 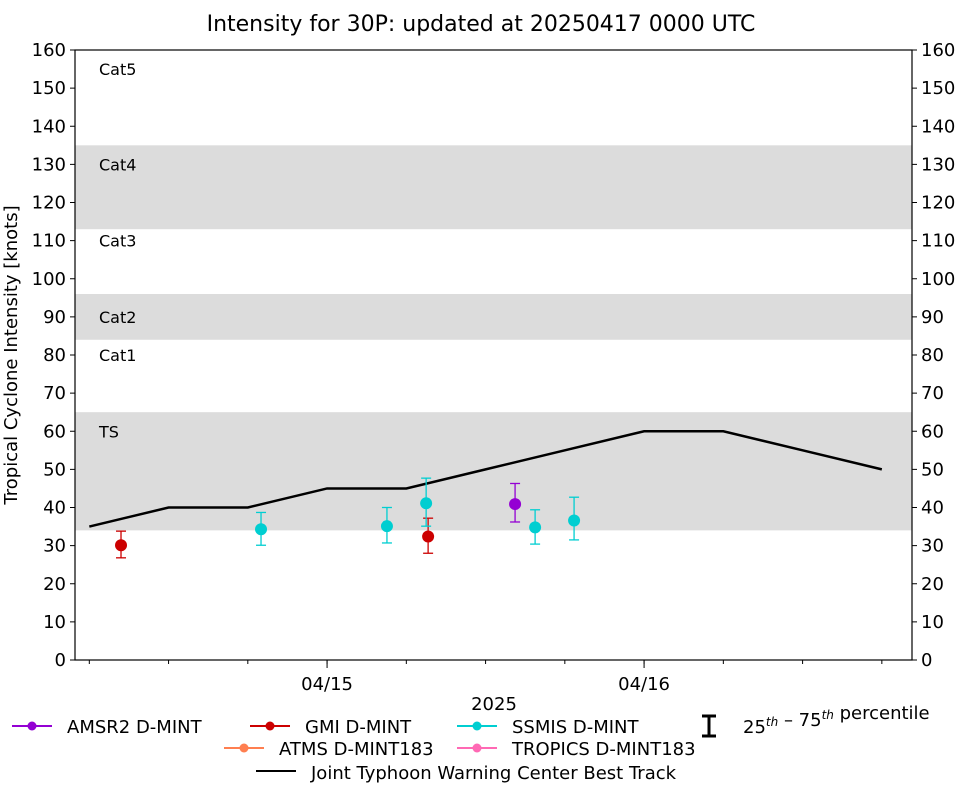 I want to click on legend-item: AMSR2 D-MINT, so click(x=107, y=727).